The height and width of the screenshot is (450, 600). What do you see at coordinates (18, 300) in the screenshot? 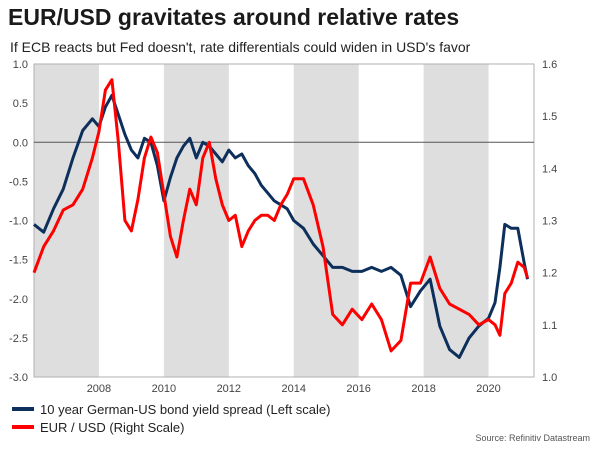
I see `left-tick-label: -2.0` at bounding box center [18, 300].